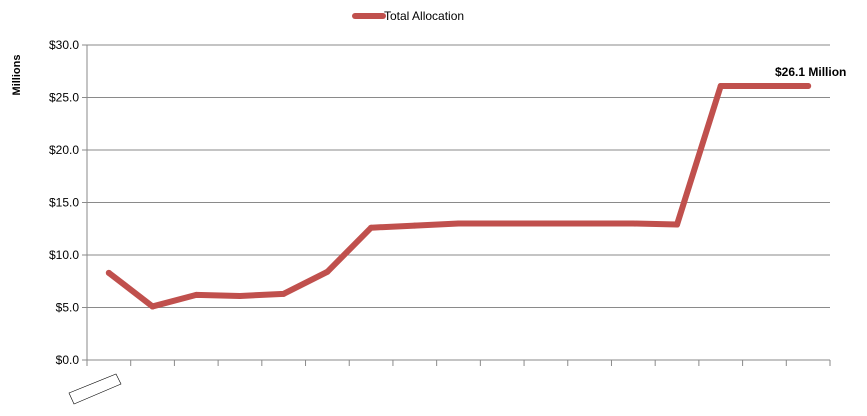 The image size is (867, 416). I want to click on y-tick-label: $5.0, so click(68, 308).